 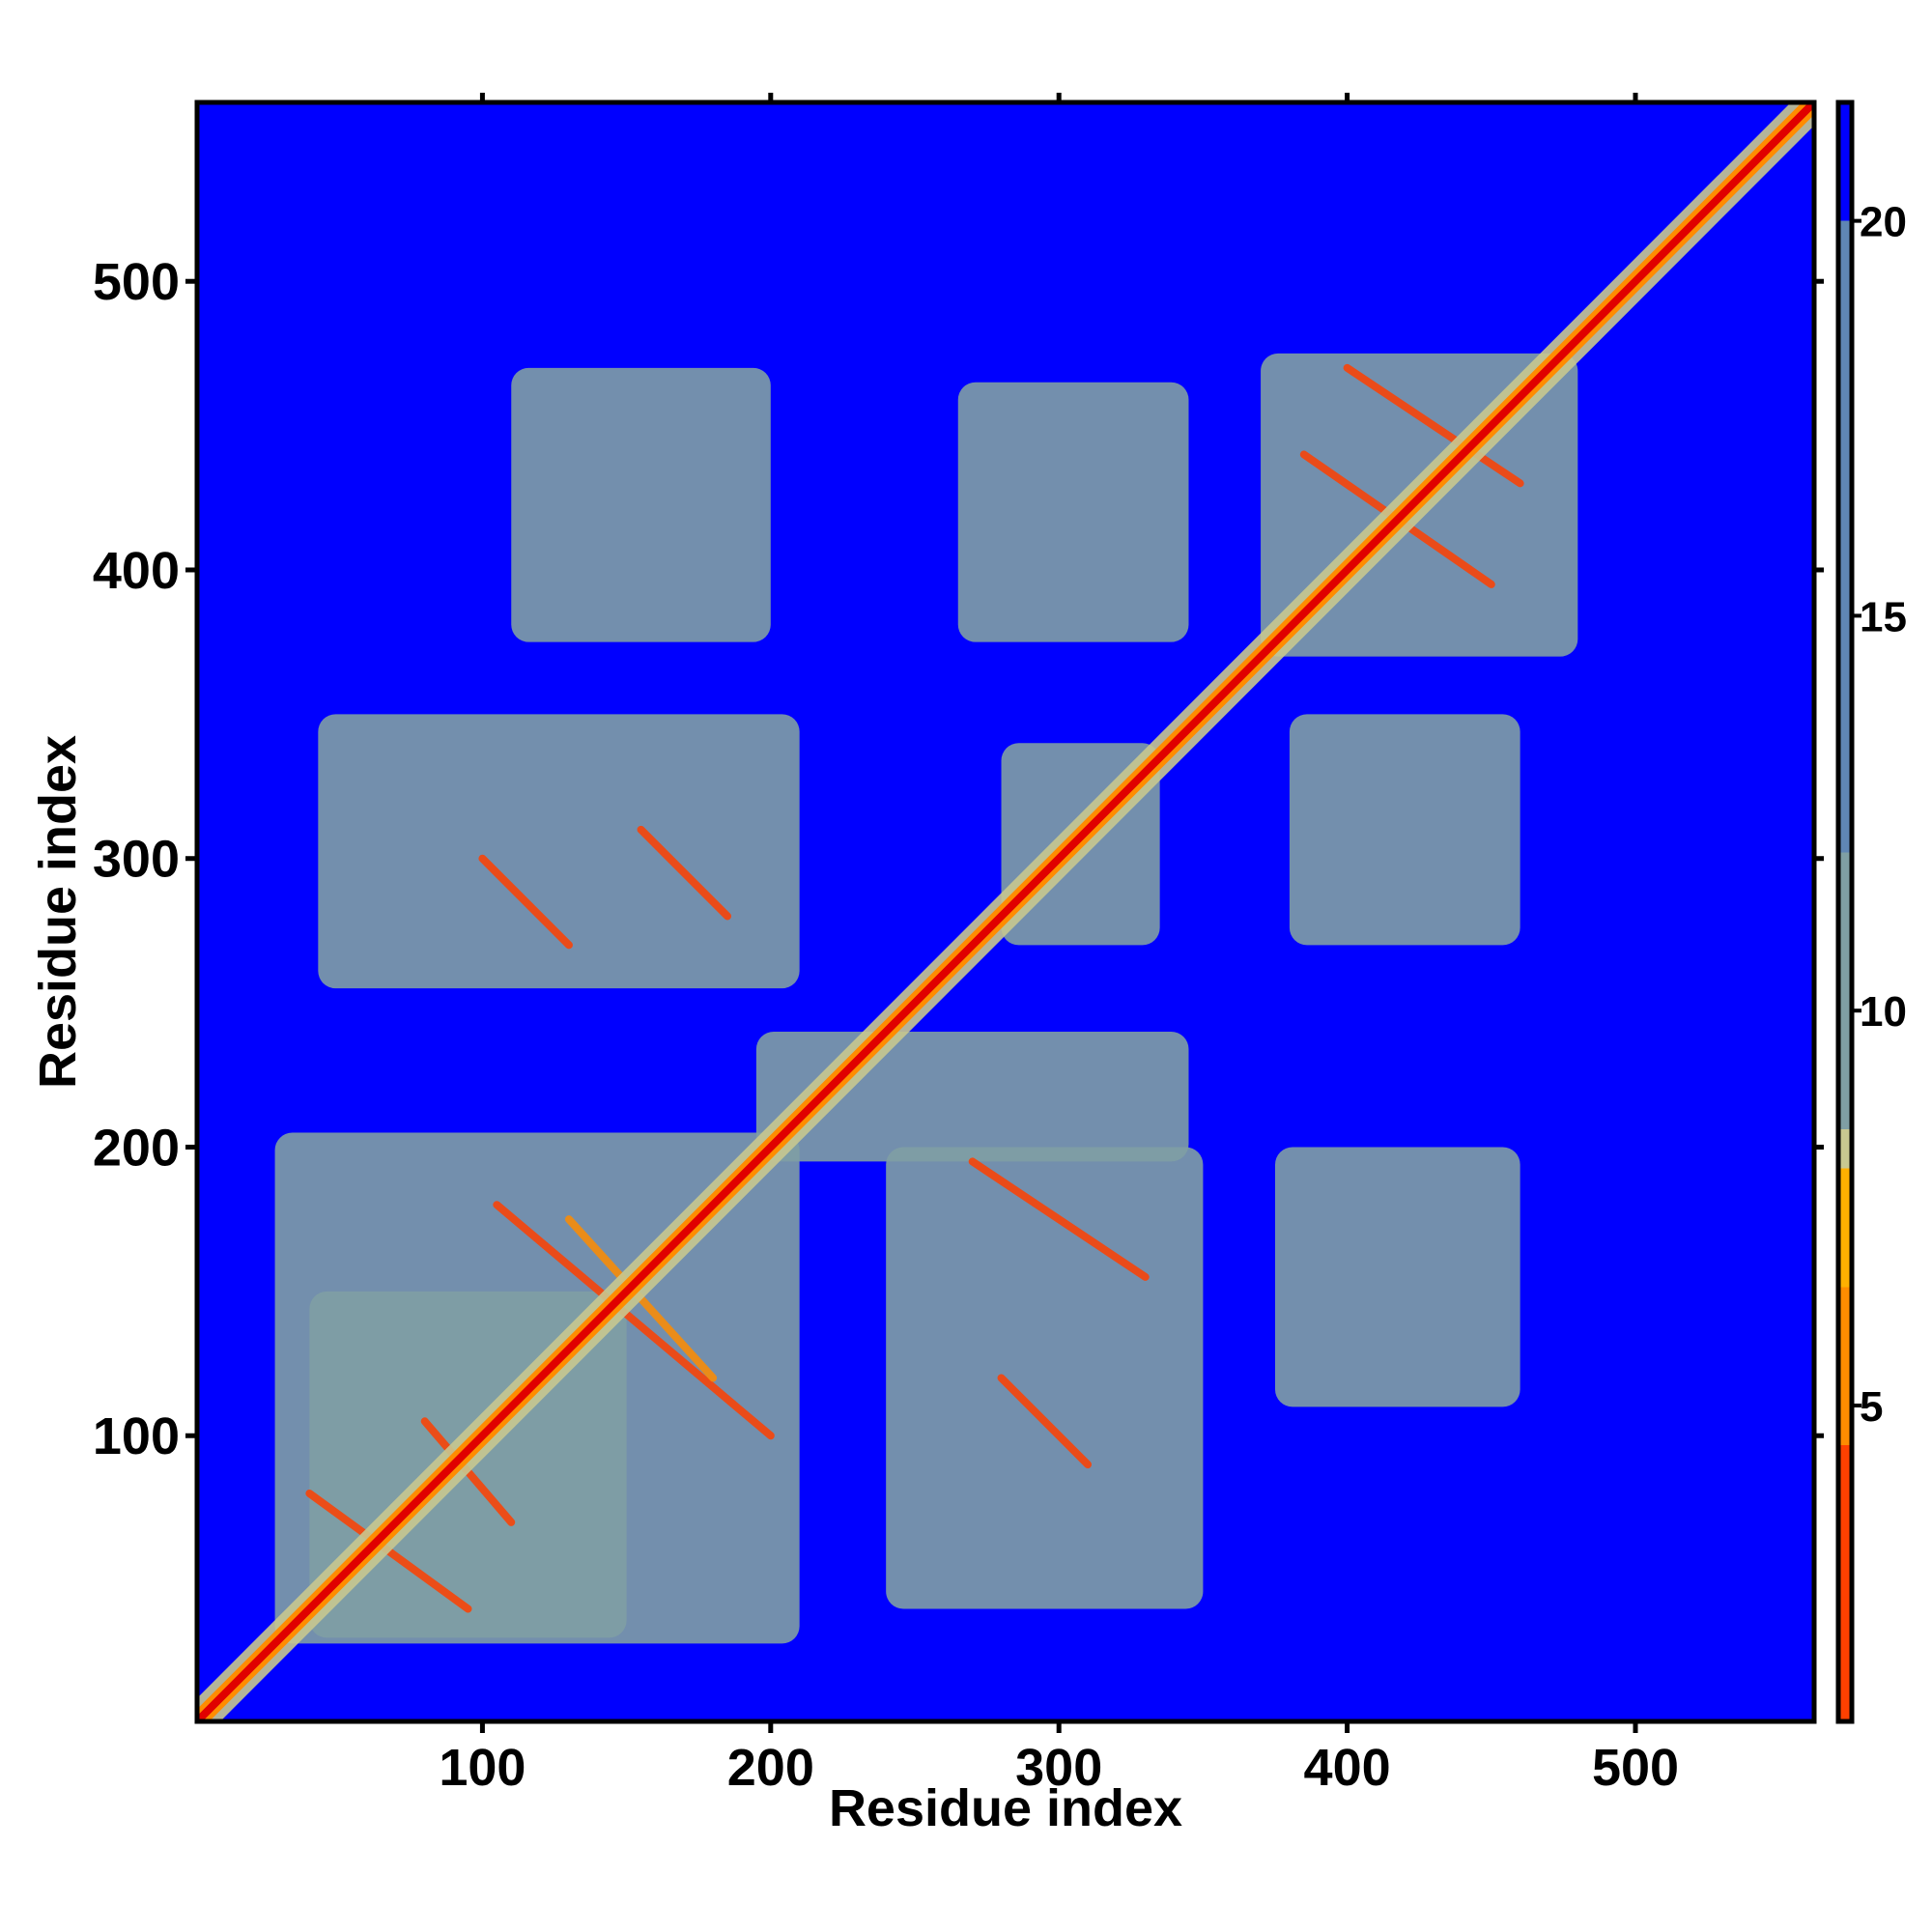 What do you see at coordinates (136, 860) in the screenshot?
I see `y-tick-label-300: 300` at bounding box center [136, 860].